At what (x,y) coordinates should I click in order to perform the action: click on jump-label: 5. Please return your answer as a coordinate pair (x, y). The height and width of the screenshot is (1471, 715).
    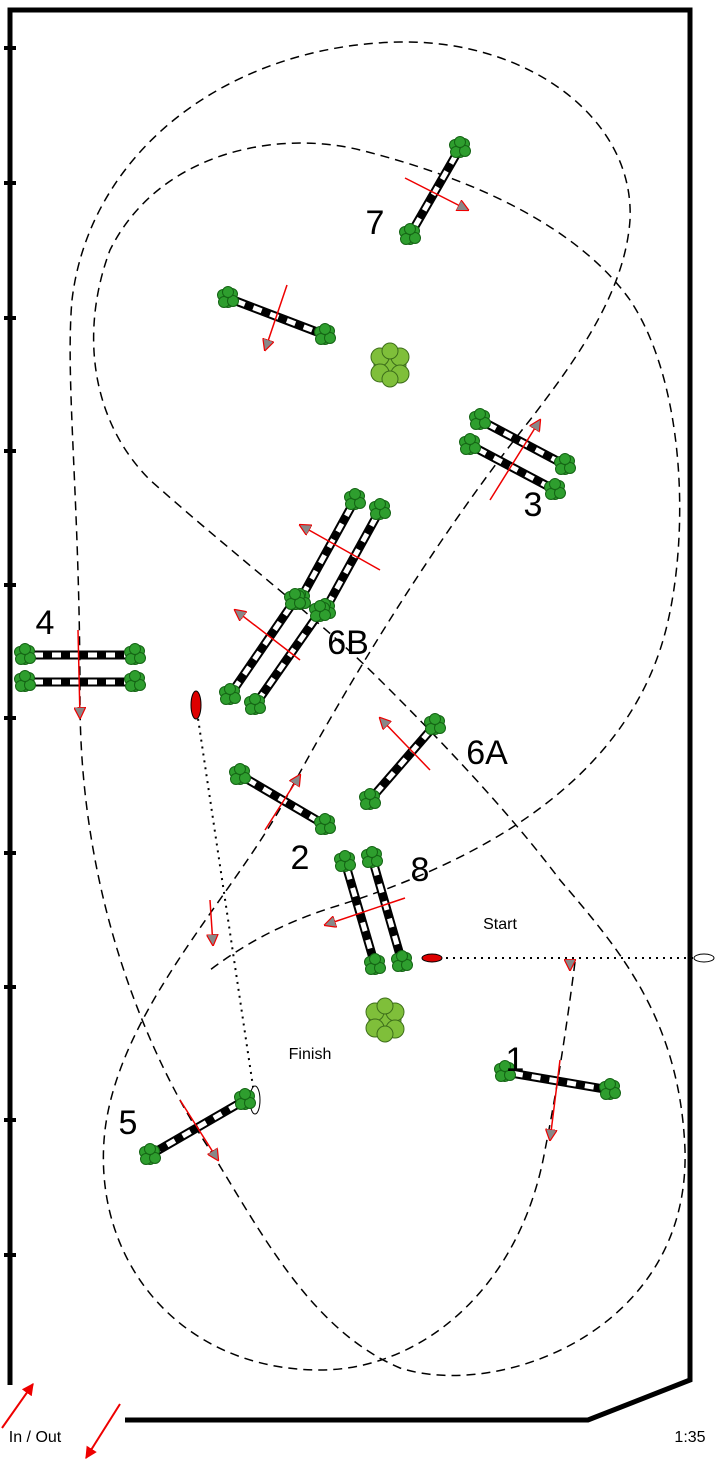
    Looking at the image, I should click on (128, 1123).